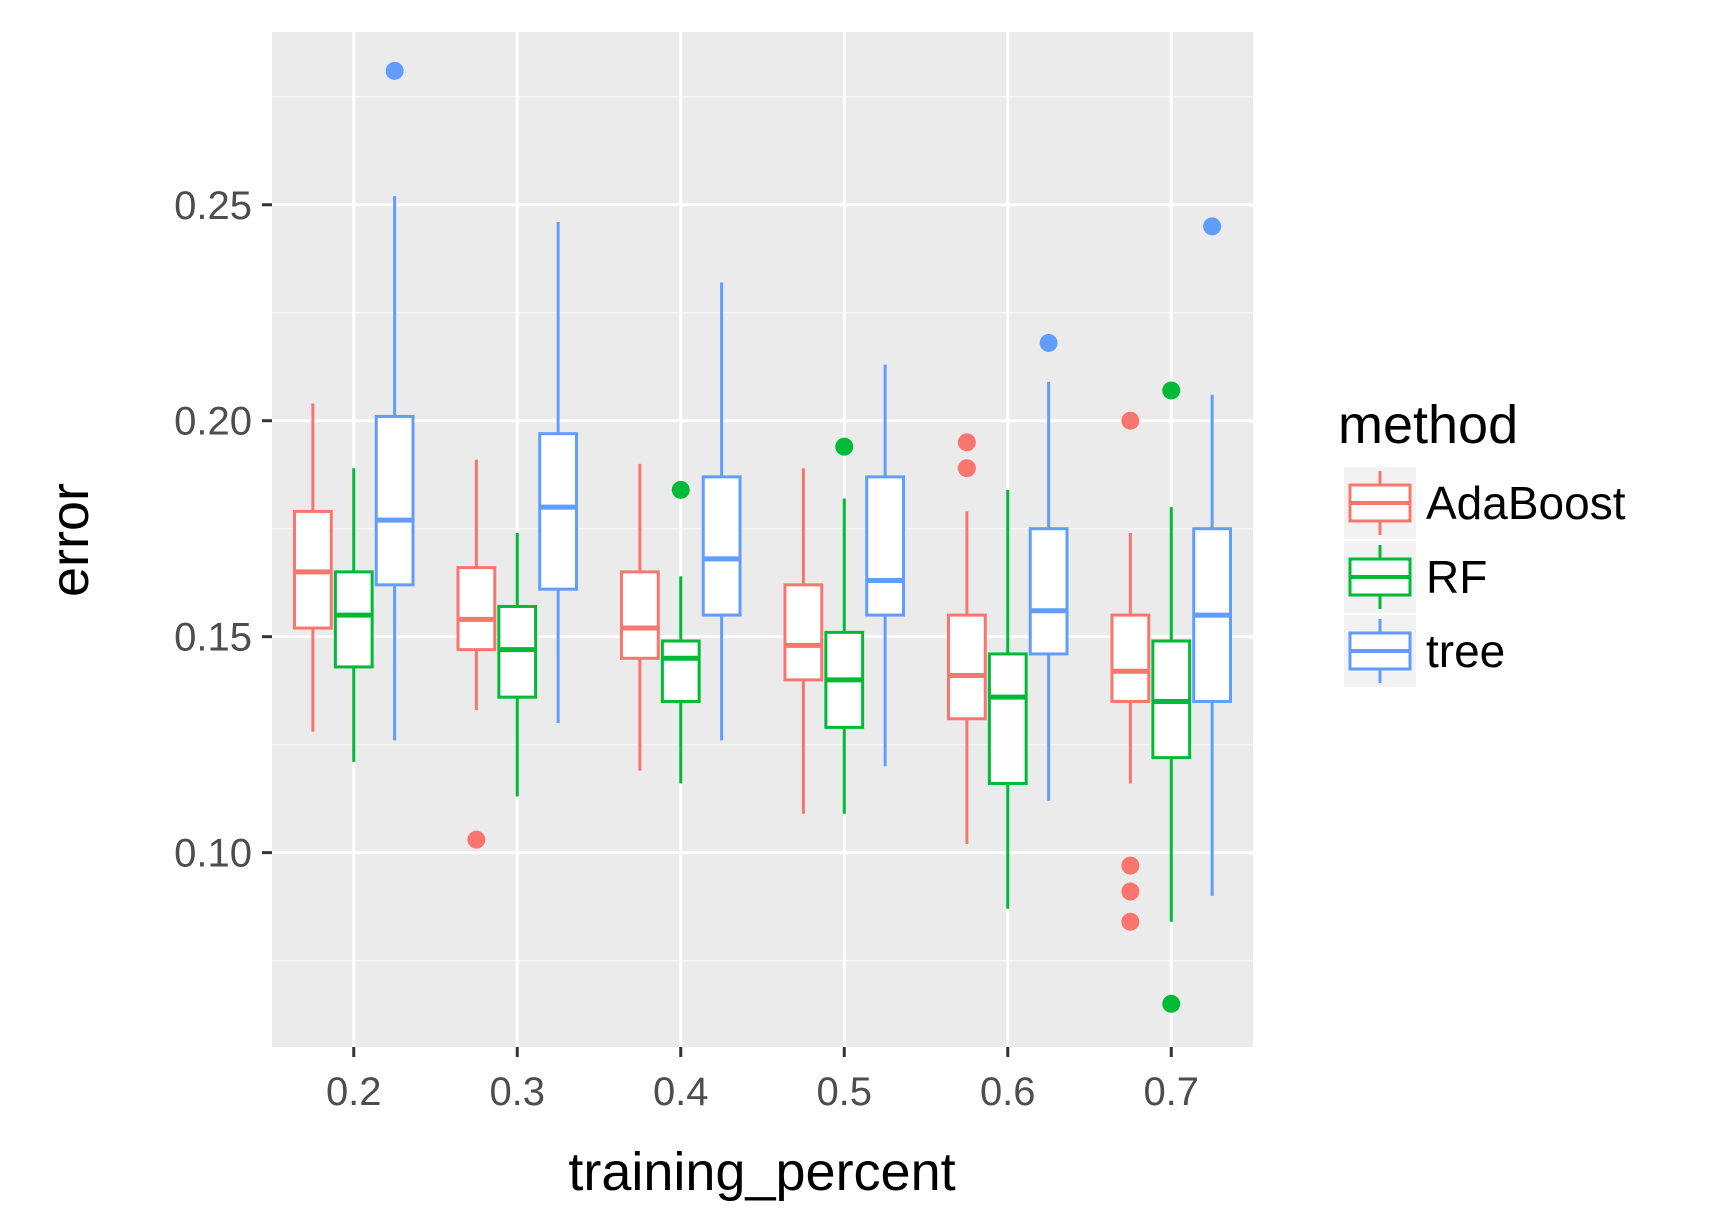 The image size is (1728, 1220). What do you see at coordinates (213, 422) in the screenshot?
I see `y-tick-label: 0.20` at bounding box center [213, 422].